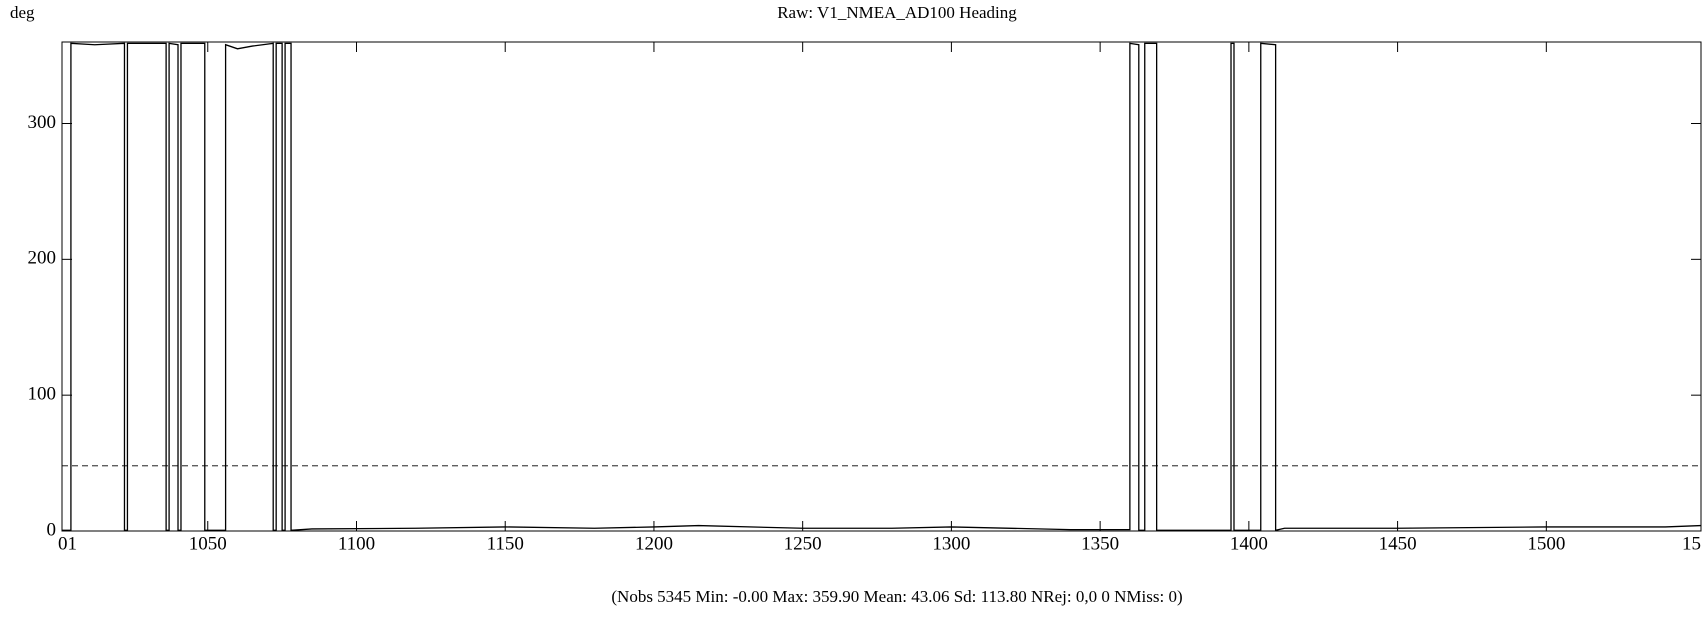 The image size is (1706, 634). Describe the element at coordinates (52, 529) in the screenshot. I see `y-tick-label: 0` at that location.